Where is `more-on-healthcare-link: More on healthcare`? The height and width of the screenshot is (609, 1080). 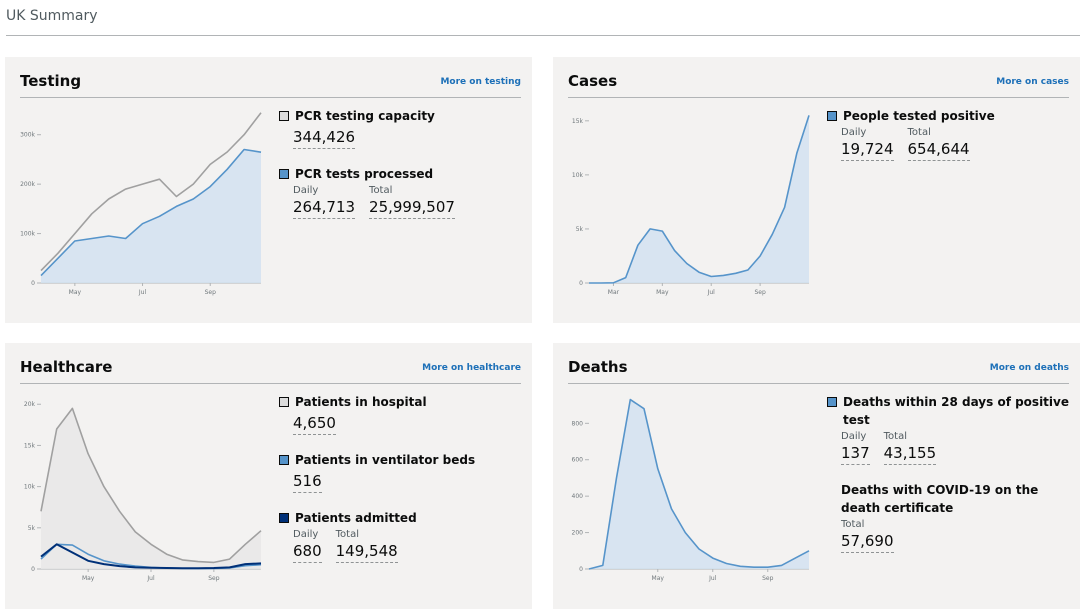
more-on-healthcare-link: More on healthcare is located at coordinates (471, 368).